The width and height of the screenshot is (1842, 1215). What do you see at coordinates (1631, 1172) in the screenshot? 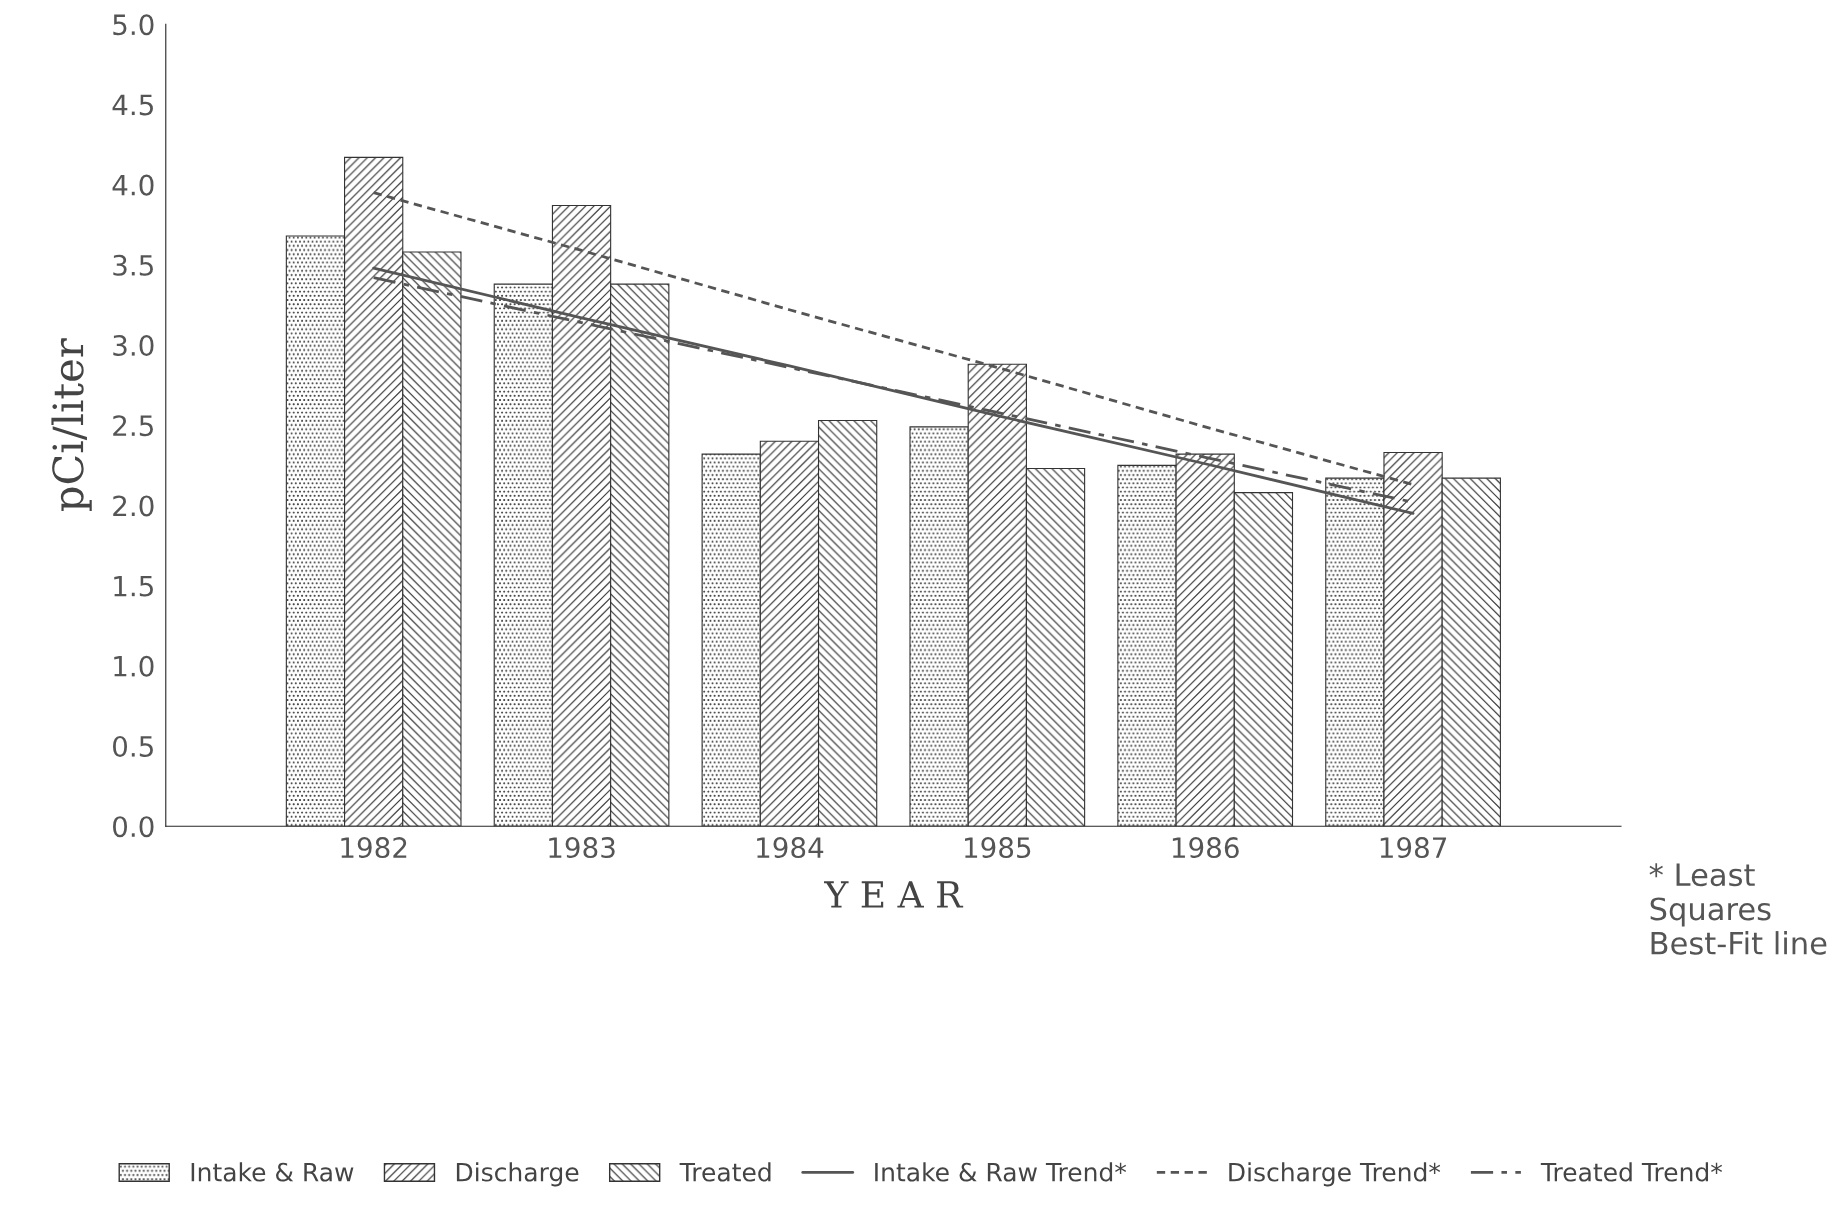
I see `legend-label: Treated Trend*` at bounding box center [1631, 1172].